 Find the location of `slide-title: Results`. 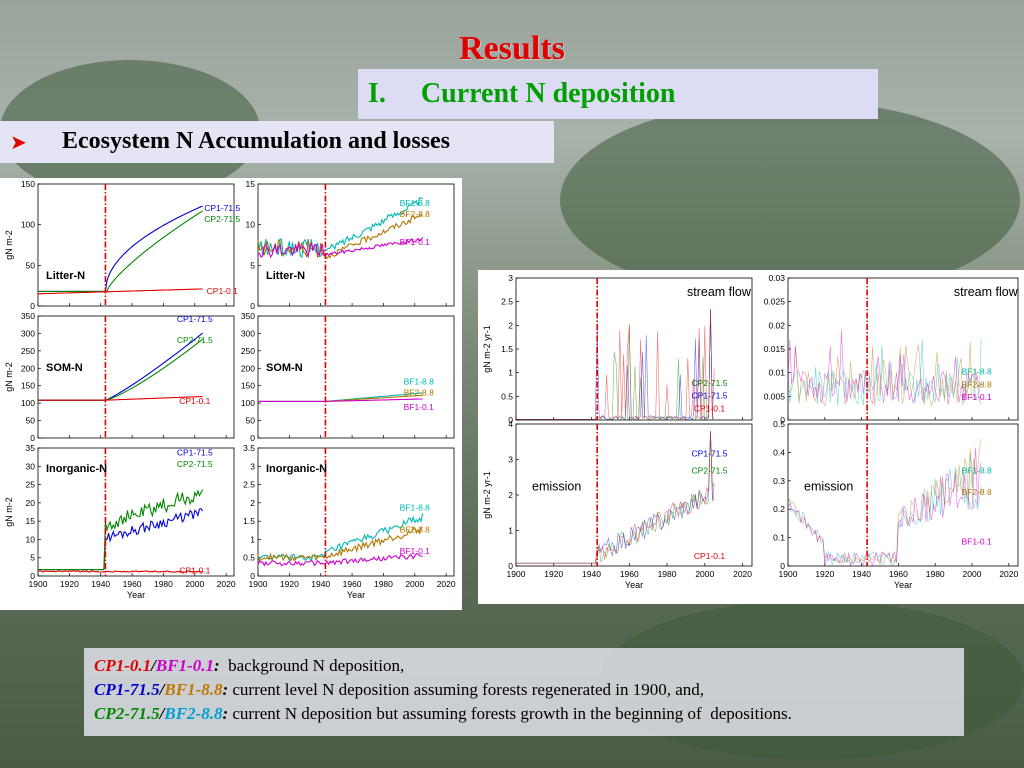

slide-title: Results is located at coordinates (512, 48).